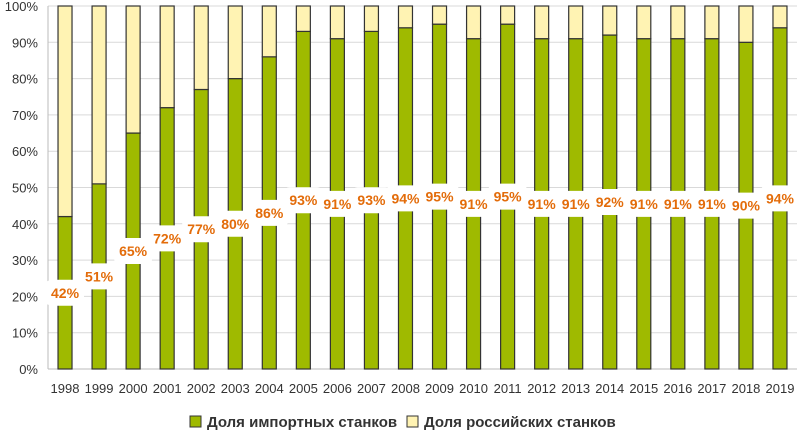 The height and width of the screenshot is (439, 800). I want to click on x-tick-label: 2005, so click(303, 388).